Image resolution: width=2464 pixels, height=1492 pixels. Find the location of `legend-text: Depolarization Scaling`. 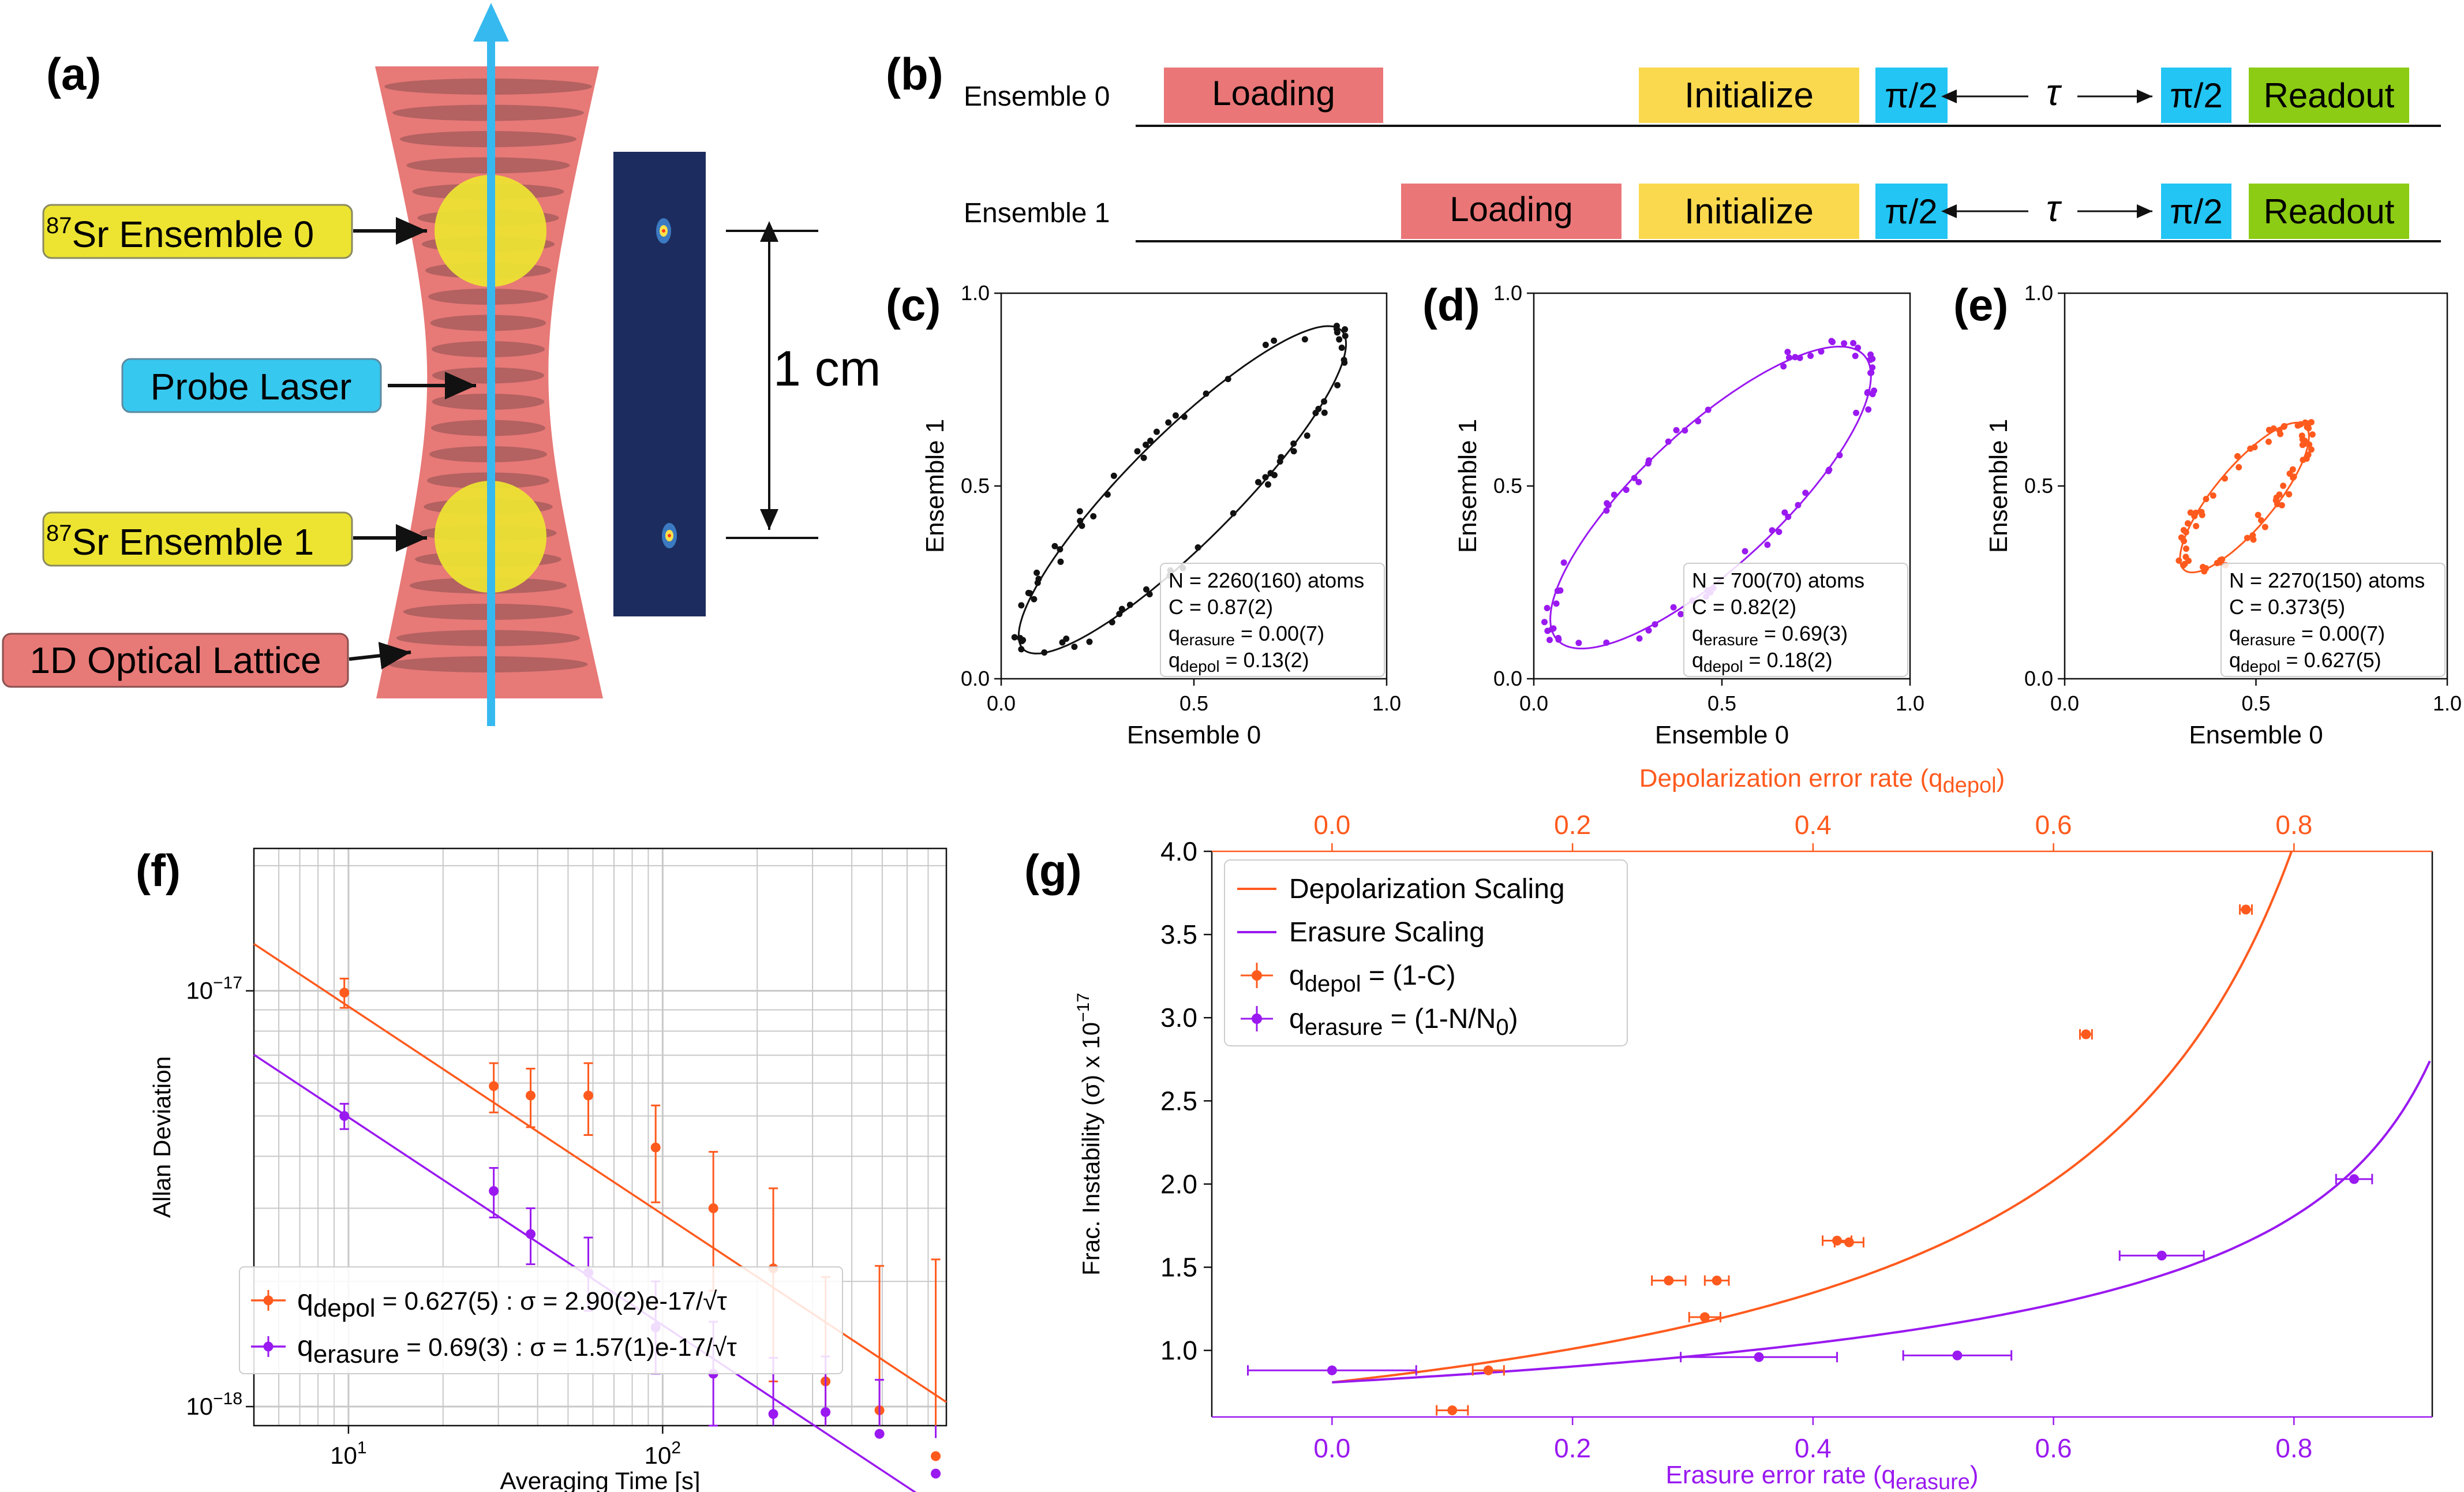

legend-text: Depolarization Scaling is located at coordinates (1427, 889).